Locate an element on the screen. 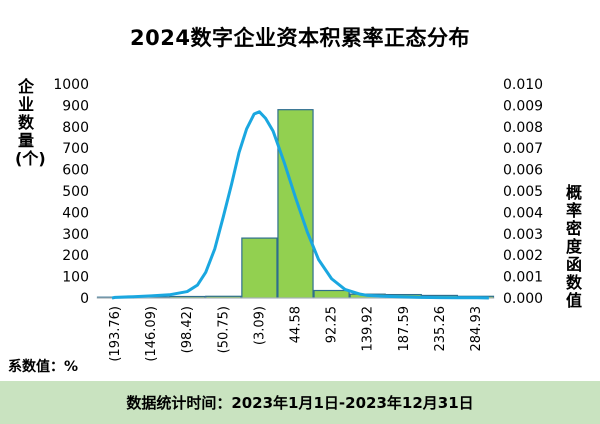 The width and height of the screenshot is (600, 424). x-tick-label: (50.75) is located at coordinates (223, 329).